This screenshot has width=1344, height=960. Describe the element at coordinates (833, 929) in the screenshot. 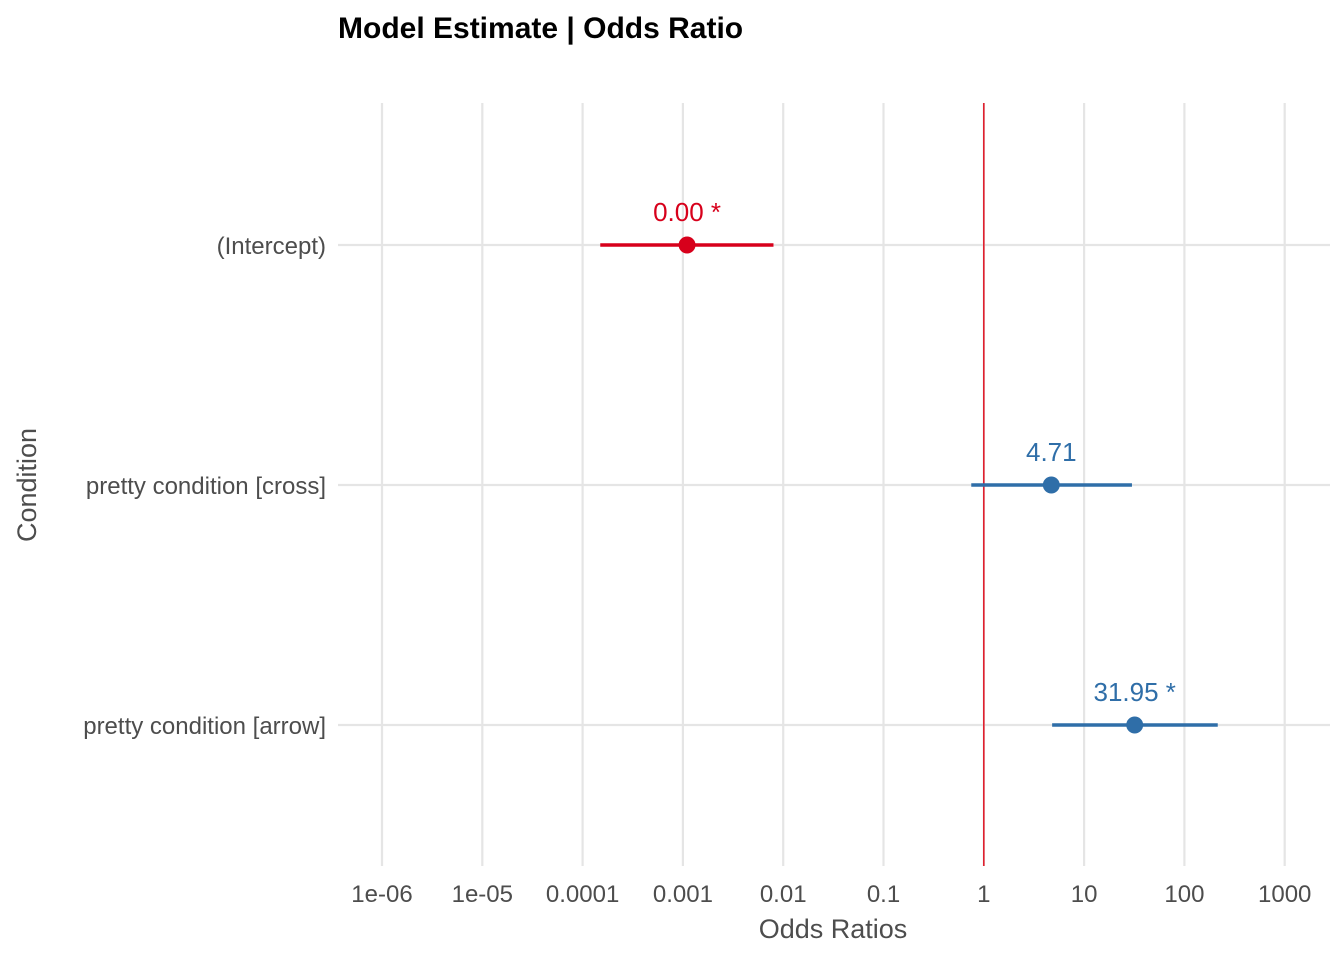

I see `x-axis-title: Odds Ratios` at that location.